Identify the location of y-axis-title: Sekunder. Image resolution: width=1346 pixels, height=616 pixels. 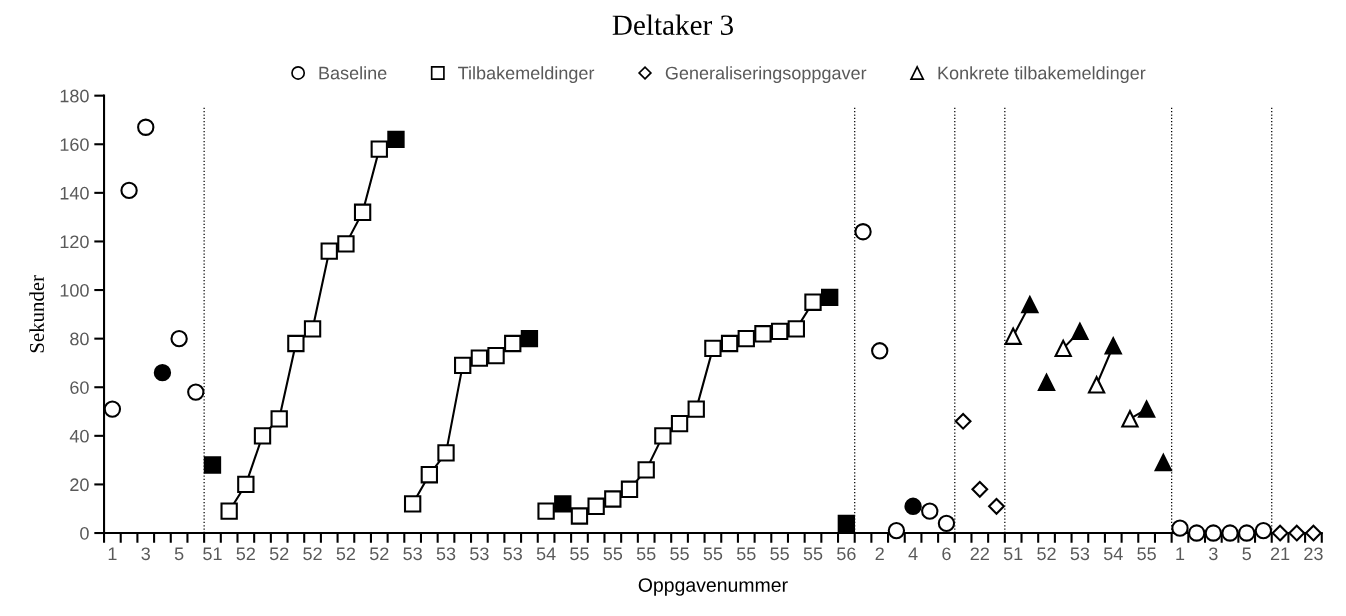
(36, 314).